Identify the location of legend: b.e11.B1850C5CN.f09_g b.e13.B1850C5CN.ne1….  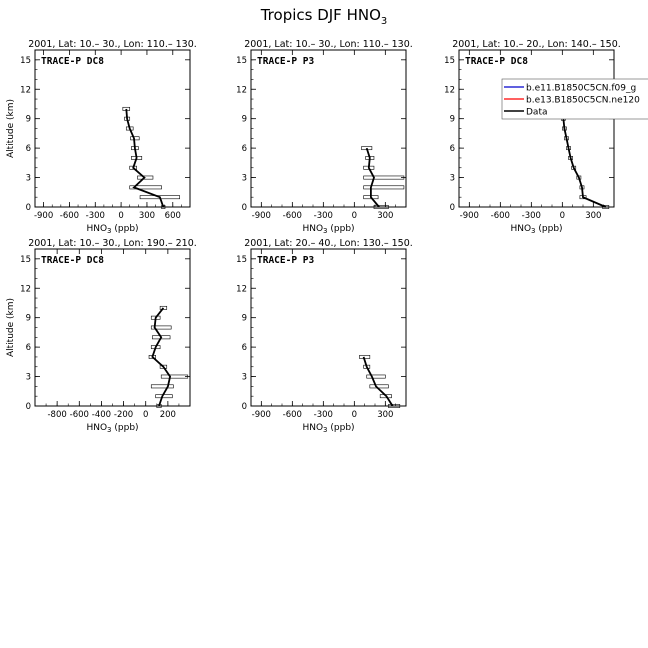
(574, 99).